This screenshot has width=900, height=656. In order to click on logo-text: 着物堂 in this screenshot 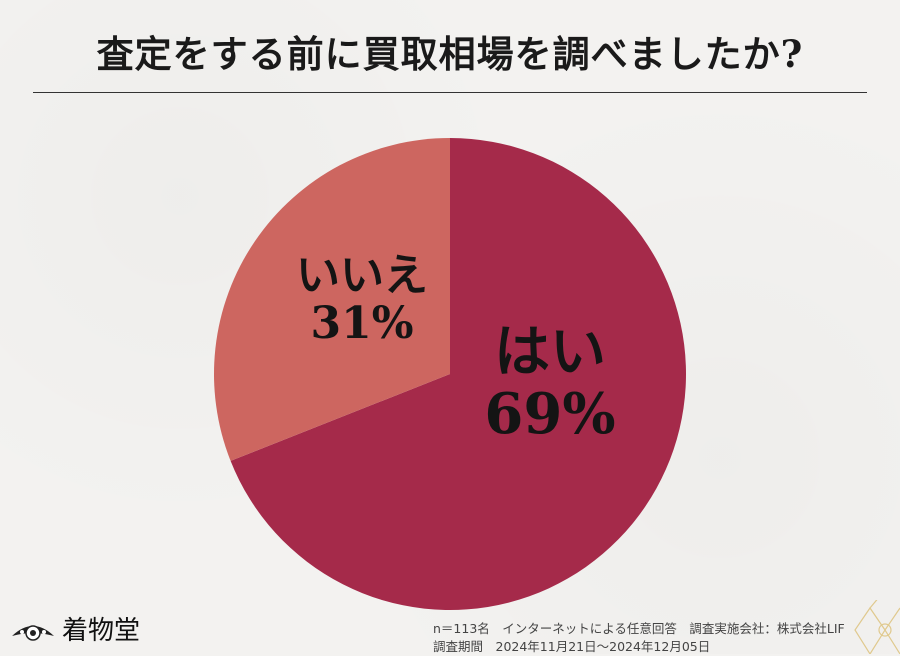, I will do `click(101, 631)`.